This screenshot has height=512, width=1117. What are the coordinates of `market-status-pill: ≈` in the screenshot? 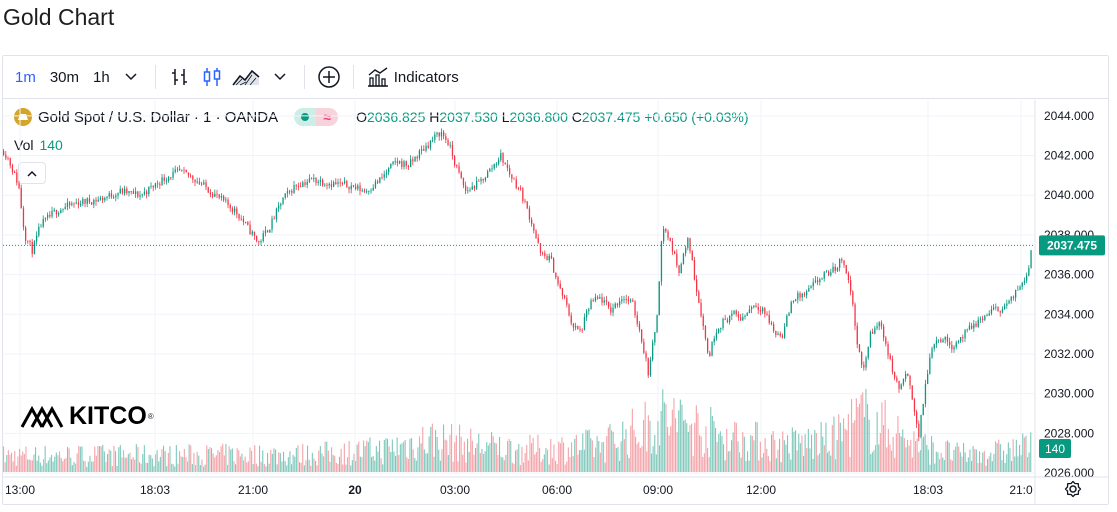 It's located at (316, 117).